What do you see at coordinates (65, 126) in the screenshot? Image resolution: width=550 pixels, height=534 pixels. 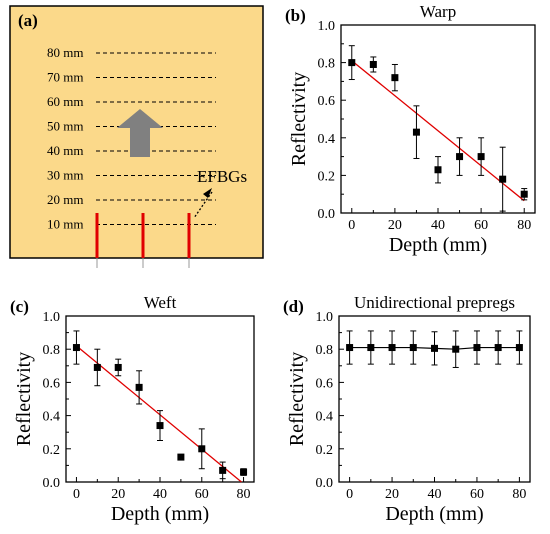 I see `depth-label: 50 mm` at bounding box center [65, 126].